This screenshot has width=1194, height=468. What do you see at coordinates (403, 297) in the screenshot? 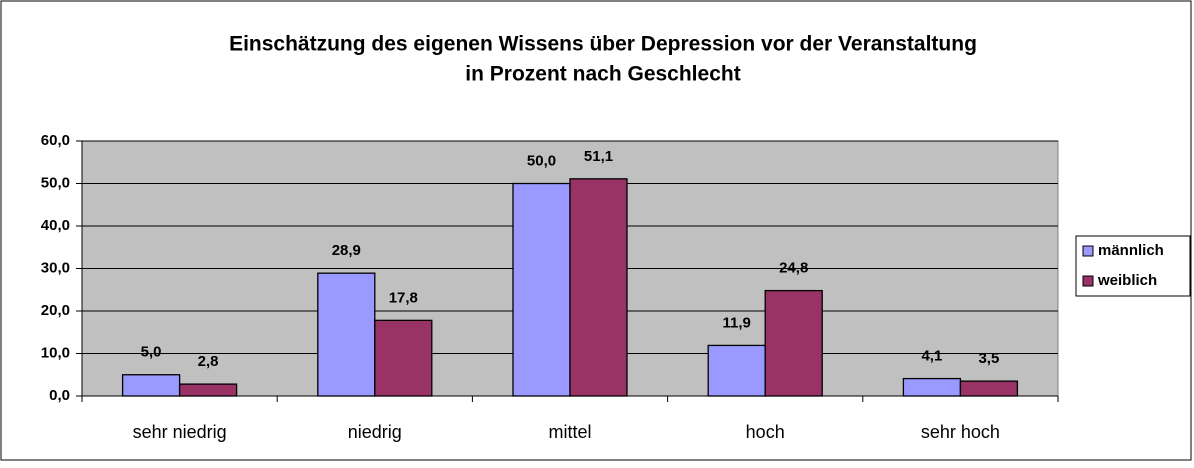
I see `value-label: 17,8` at bounding box center [403, 297].